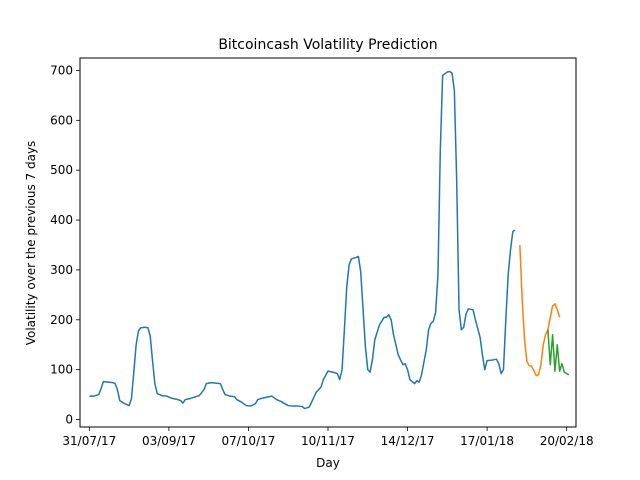 The width and height of the screenshot is (640, 480). Describe the element at coordinates (408, 441) in the screenshot. I see `x-tick-label: 14/12/17` at that location.